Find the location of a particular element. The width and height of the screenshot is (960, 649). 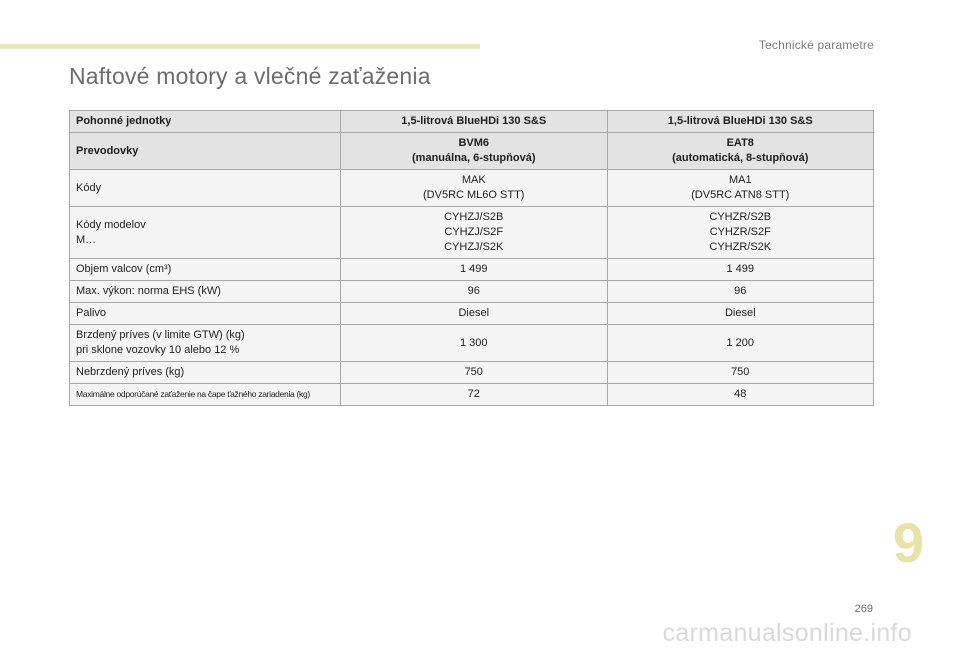

row-label-line: pri sklone vozovky 10 alebo 12 % is located at coordinates (158, 350).